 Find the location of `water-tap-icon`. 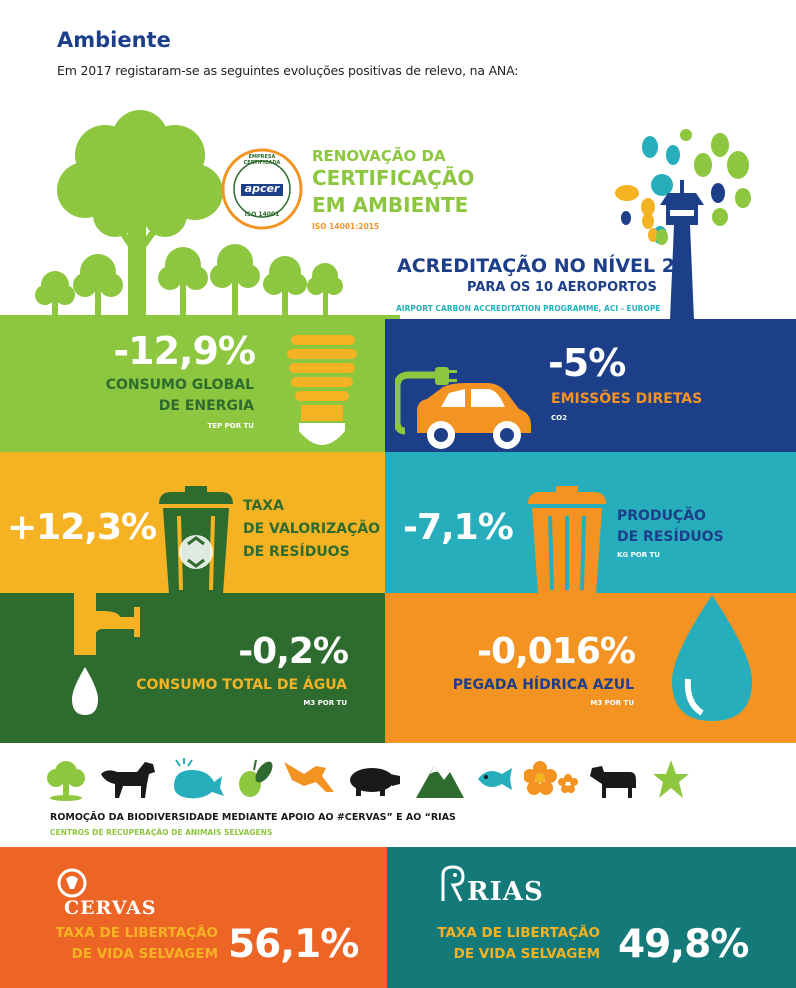

water-tap-icon is located at coordinates (106, 654).